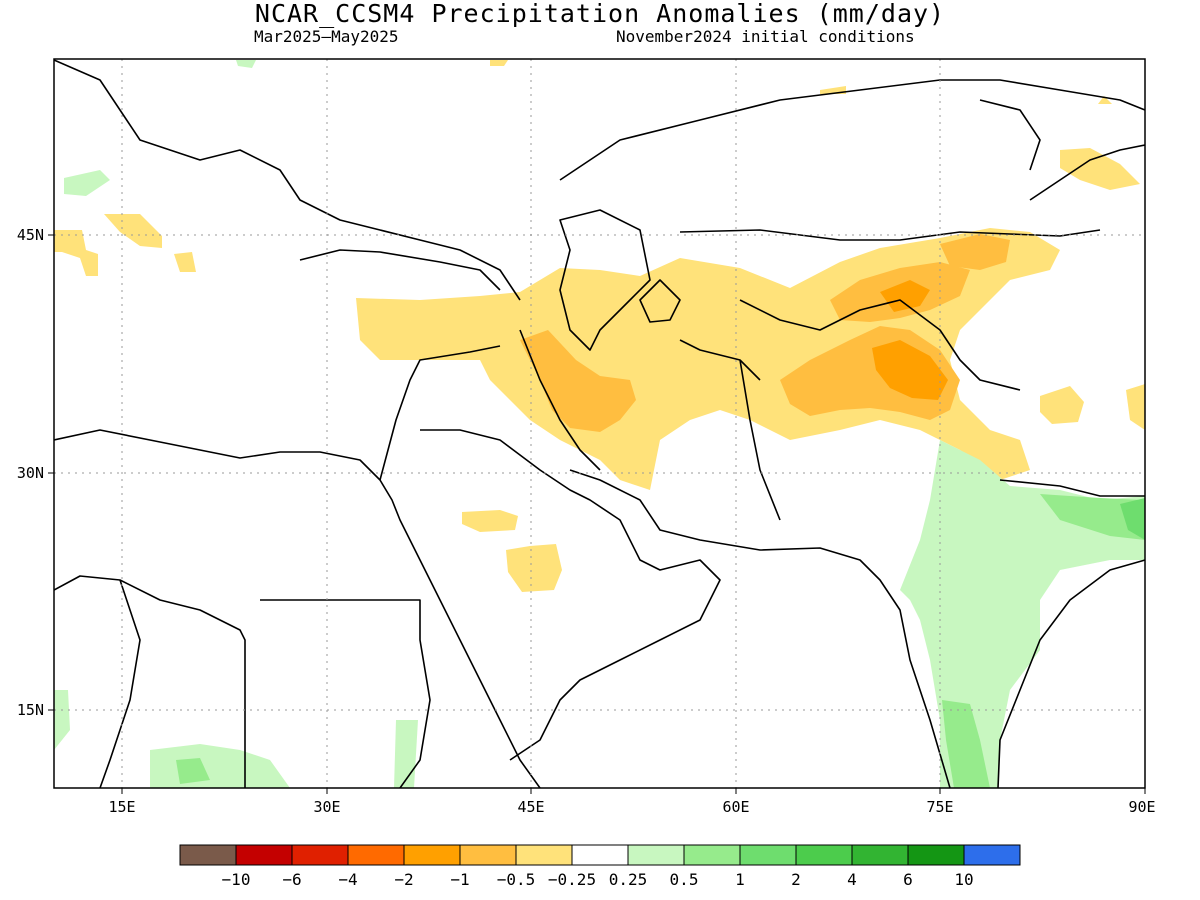 Image resolution: width=1200 pixels, height=900 pixels. I want to click on initial-conditions: November2024 initial conditions, so click(765, 36).